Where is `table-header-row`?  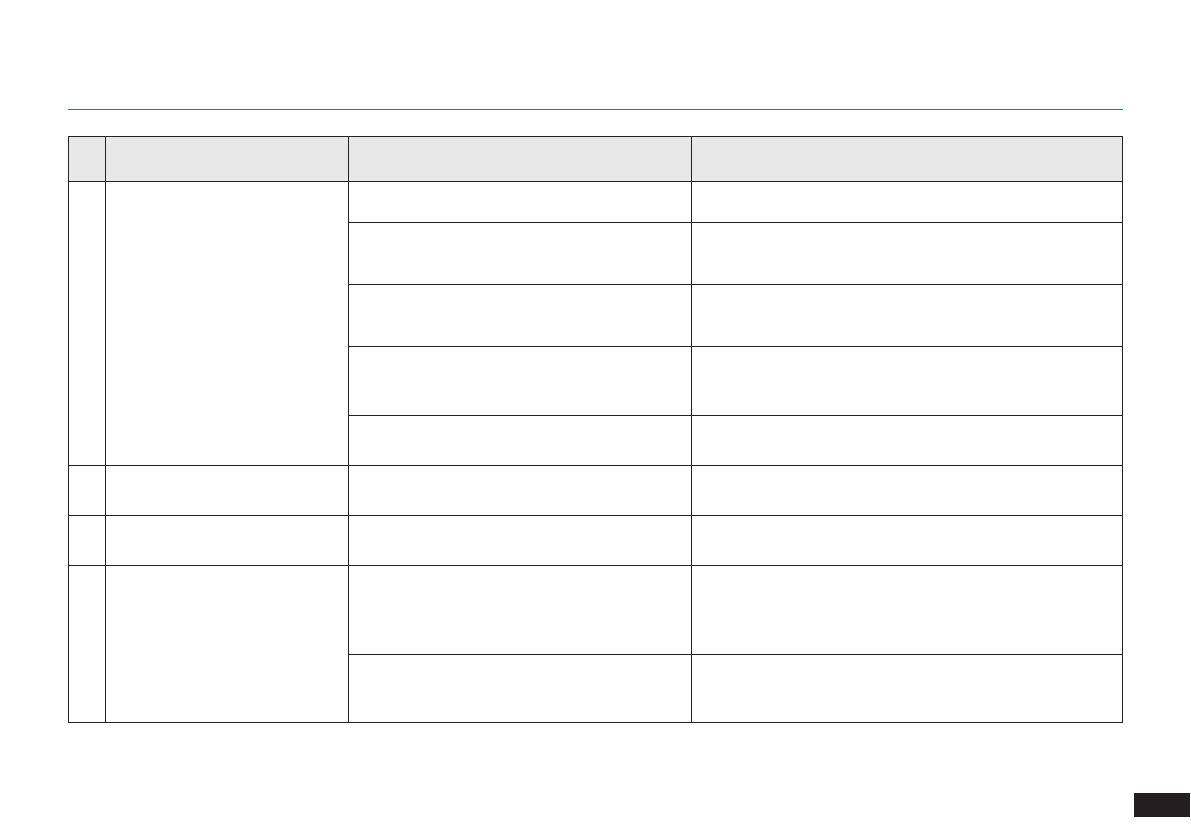 table-header-row is located at coordinates (595, 159).